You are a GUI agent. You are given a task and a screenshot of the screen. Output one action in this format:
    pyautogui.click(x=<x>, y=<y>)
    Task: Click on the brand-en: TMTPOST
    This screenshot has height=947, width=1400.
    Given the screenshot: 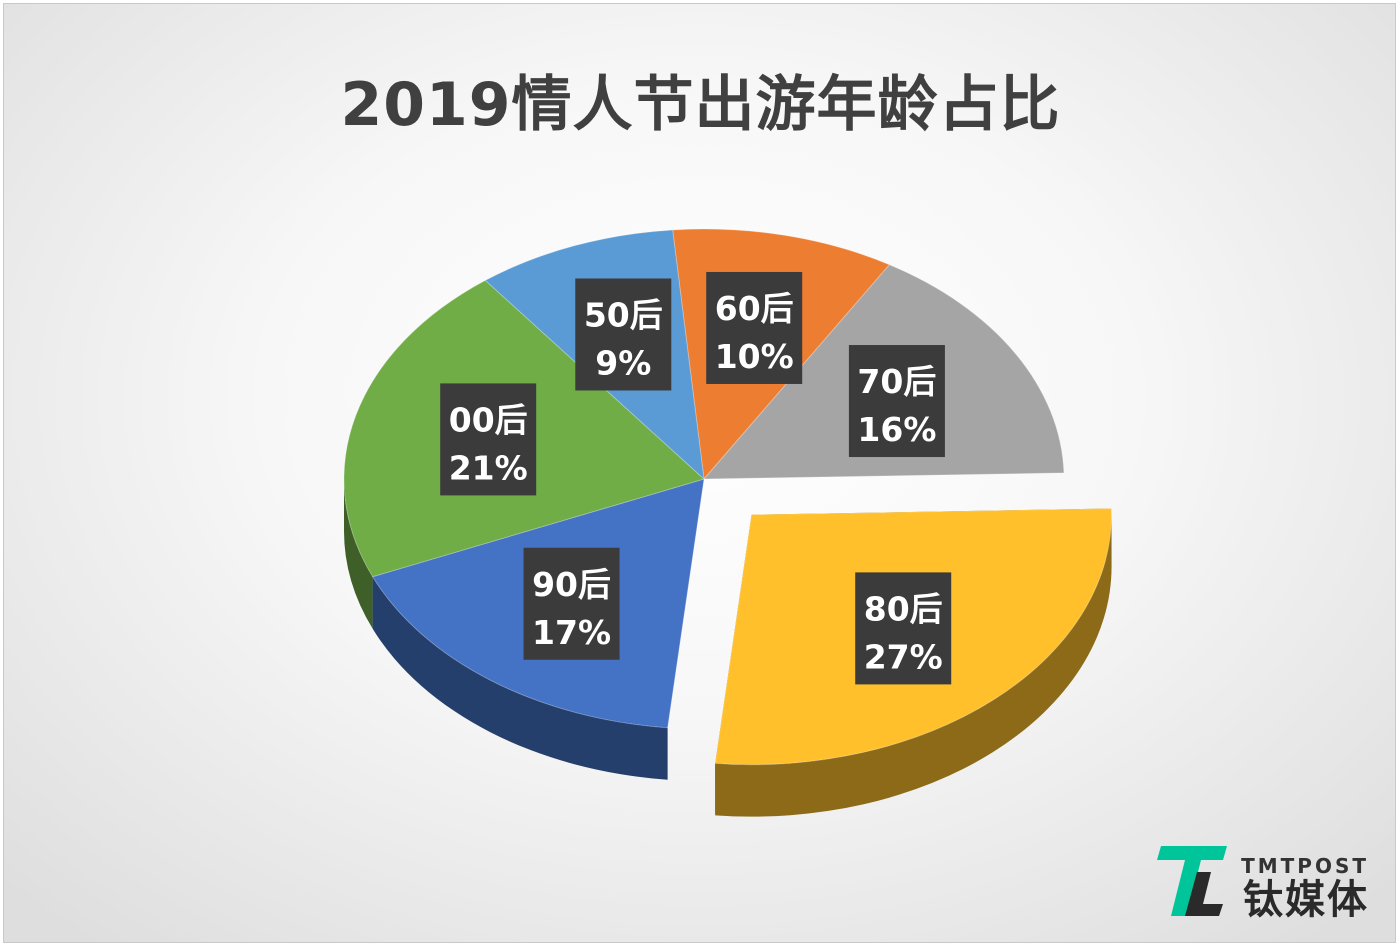 What is the action you would take?
    pyautogui.click(x=1305, y=866)
    